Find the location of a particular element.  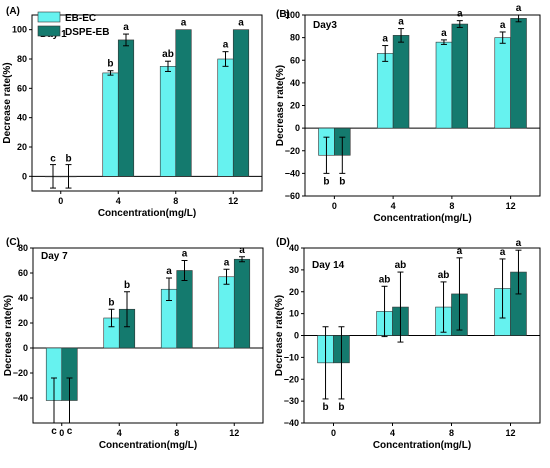

day-label: Day 14 is located at coordinates (328, 265).